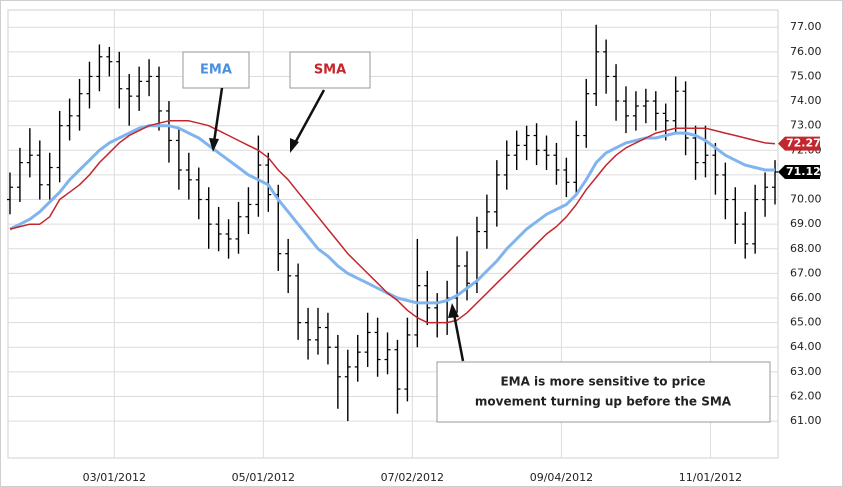  Describe the element at coordinates (806, 75) in the screenshot. I see `y-tick-label: 75.00` at that location.